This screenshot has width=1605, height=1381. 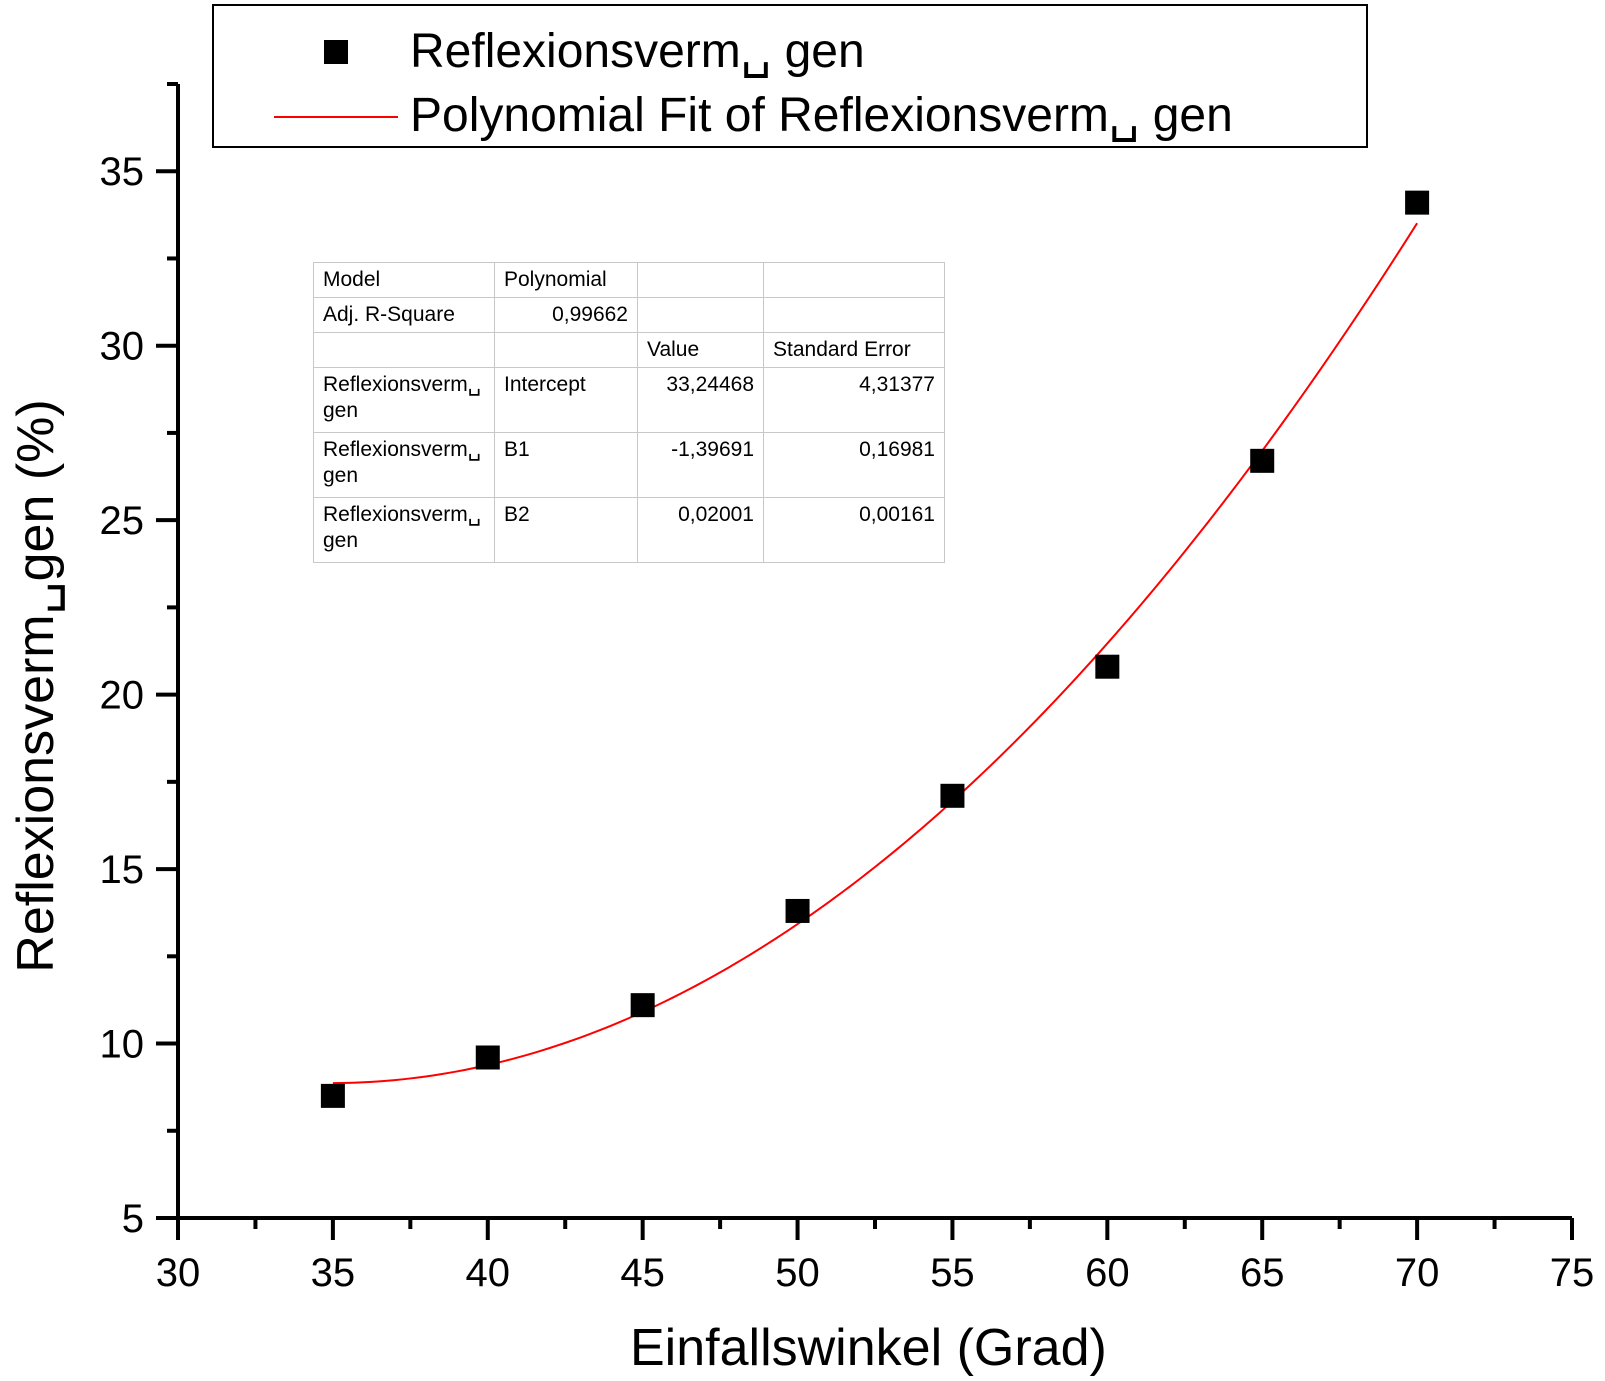 What do you see at coordinates (404, 315) in the screenshot?
I see `fit-table-cell: Adj. R-Square` at bounding box center [404, 315].